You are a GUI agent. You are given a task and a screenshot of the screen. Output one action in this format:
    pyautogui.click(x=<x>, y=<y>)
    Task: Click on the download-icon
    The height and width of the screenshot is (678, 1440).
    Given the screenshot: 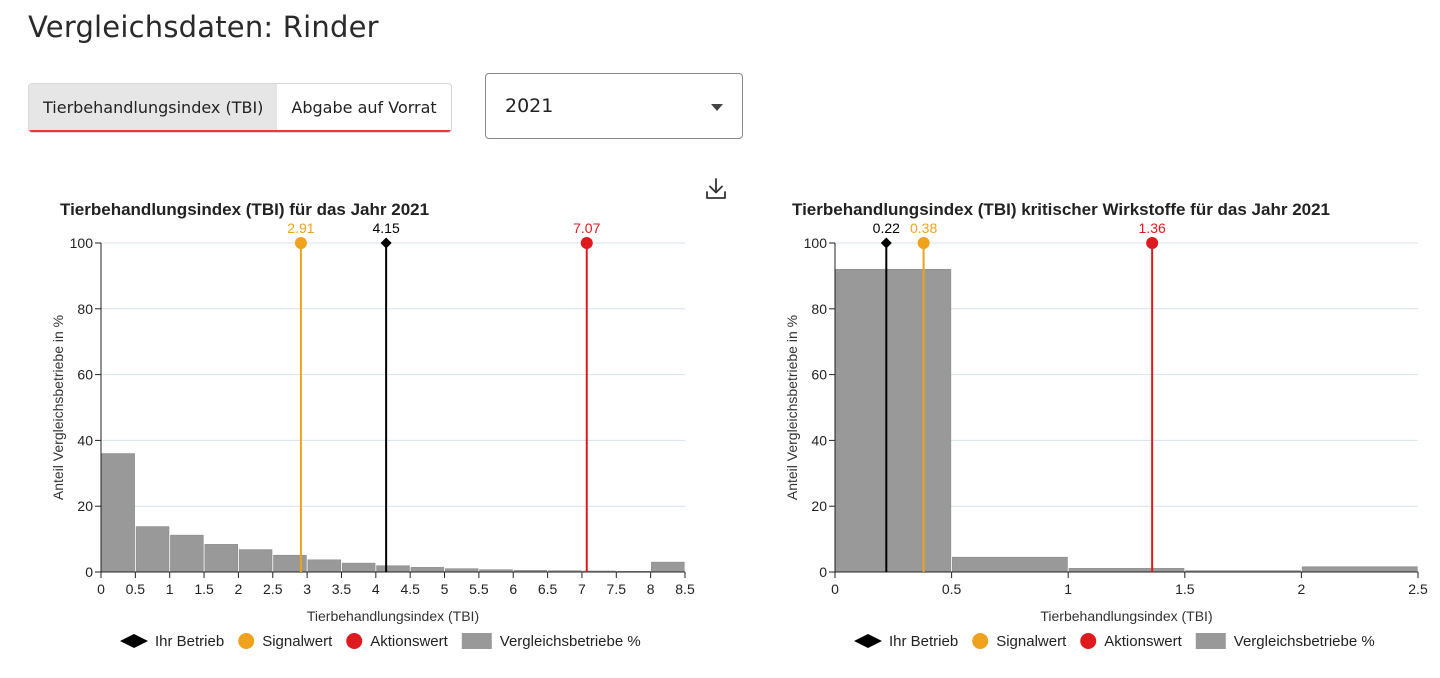 What is the action you would take?
    pyautogui.click(x=716, y=188)
    